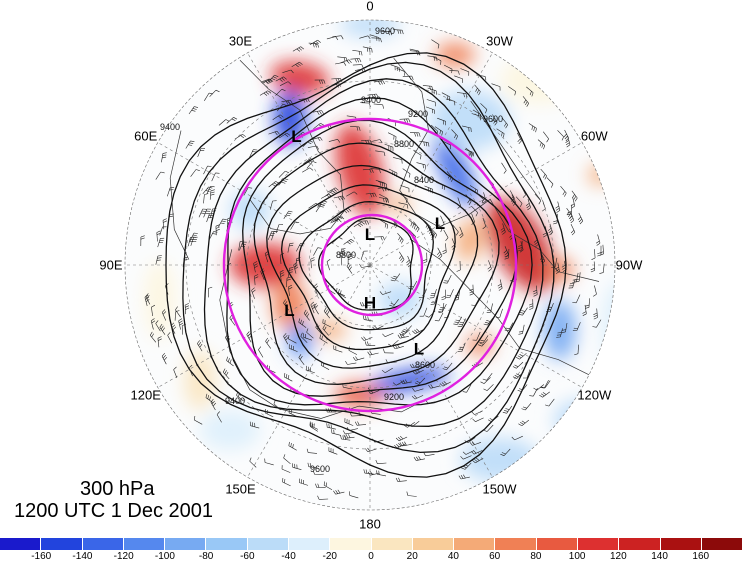 The width and height of the screenshot is (742, 562). I want to click on level-label: 300 hPa, so click(117, 489).